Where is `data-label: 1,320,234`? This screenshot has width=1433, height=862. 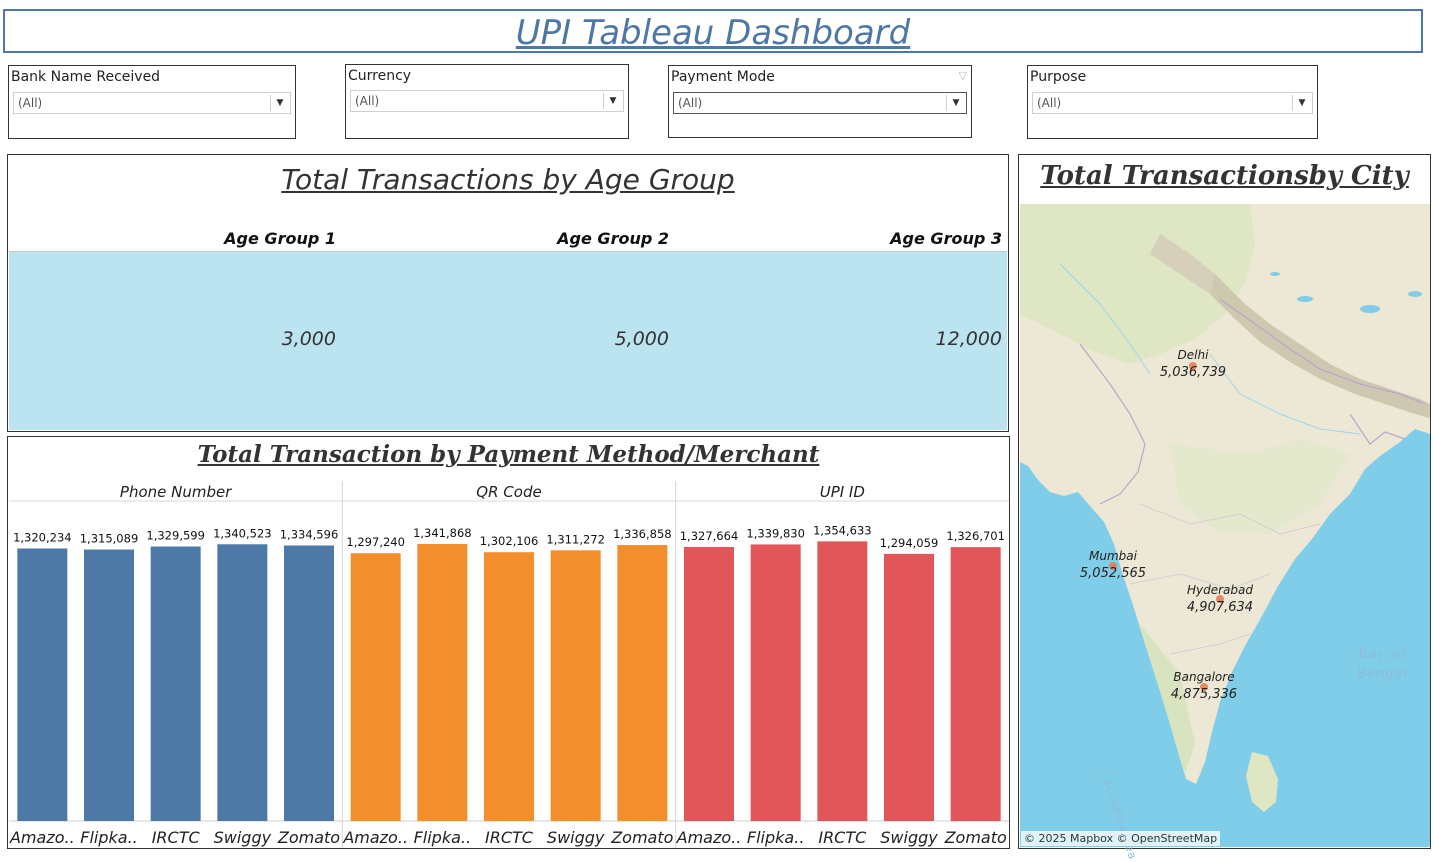
data-label: 1,320,234 is located at coordinates (42, 537).